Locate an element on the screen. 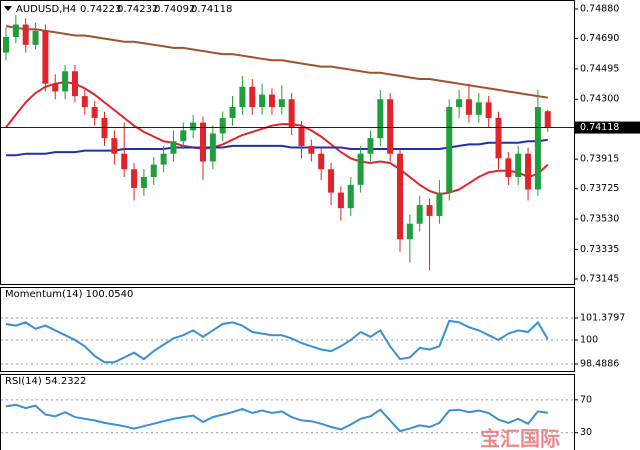 The width and height of the screenshot is (640, 450). ohlc-close: 0.74118 is located at coordinates (211, 9).